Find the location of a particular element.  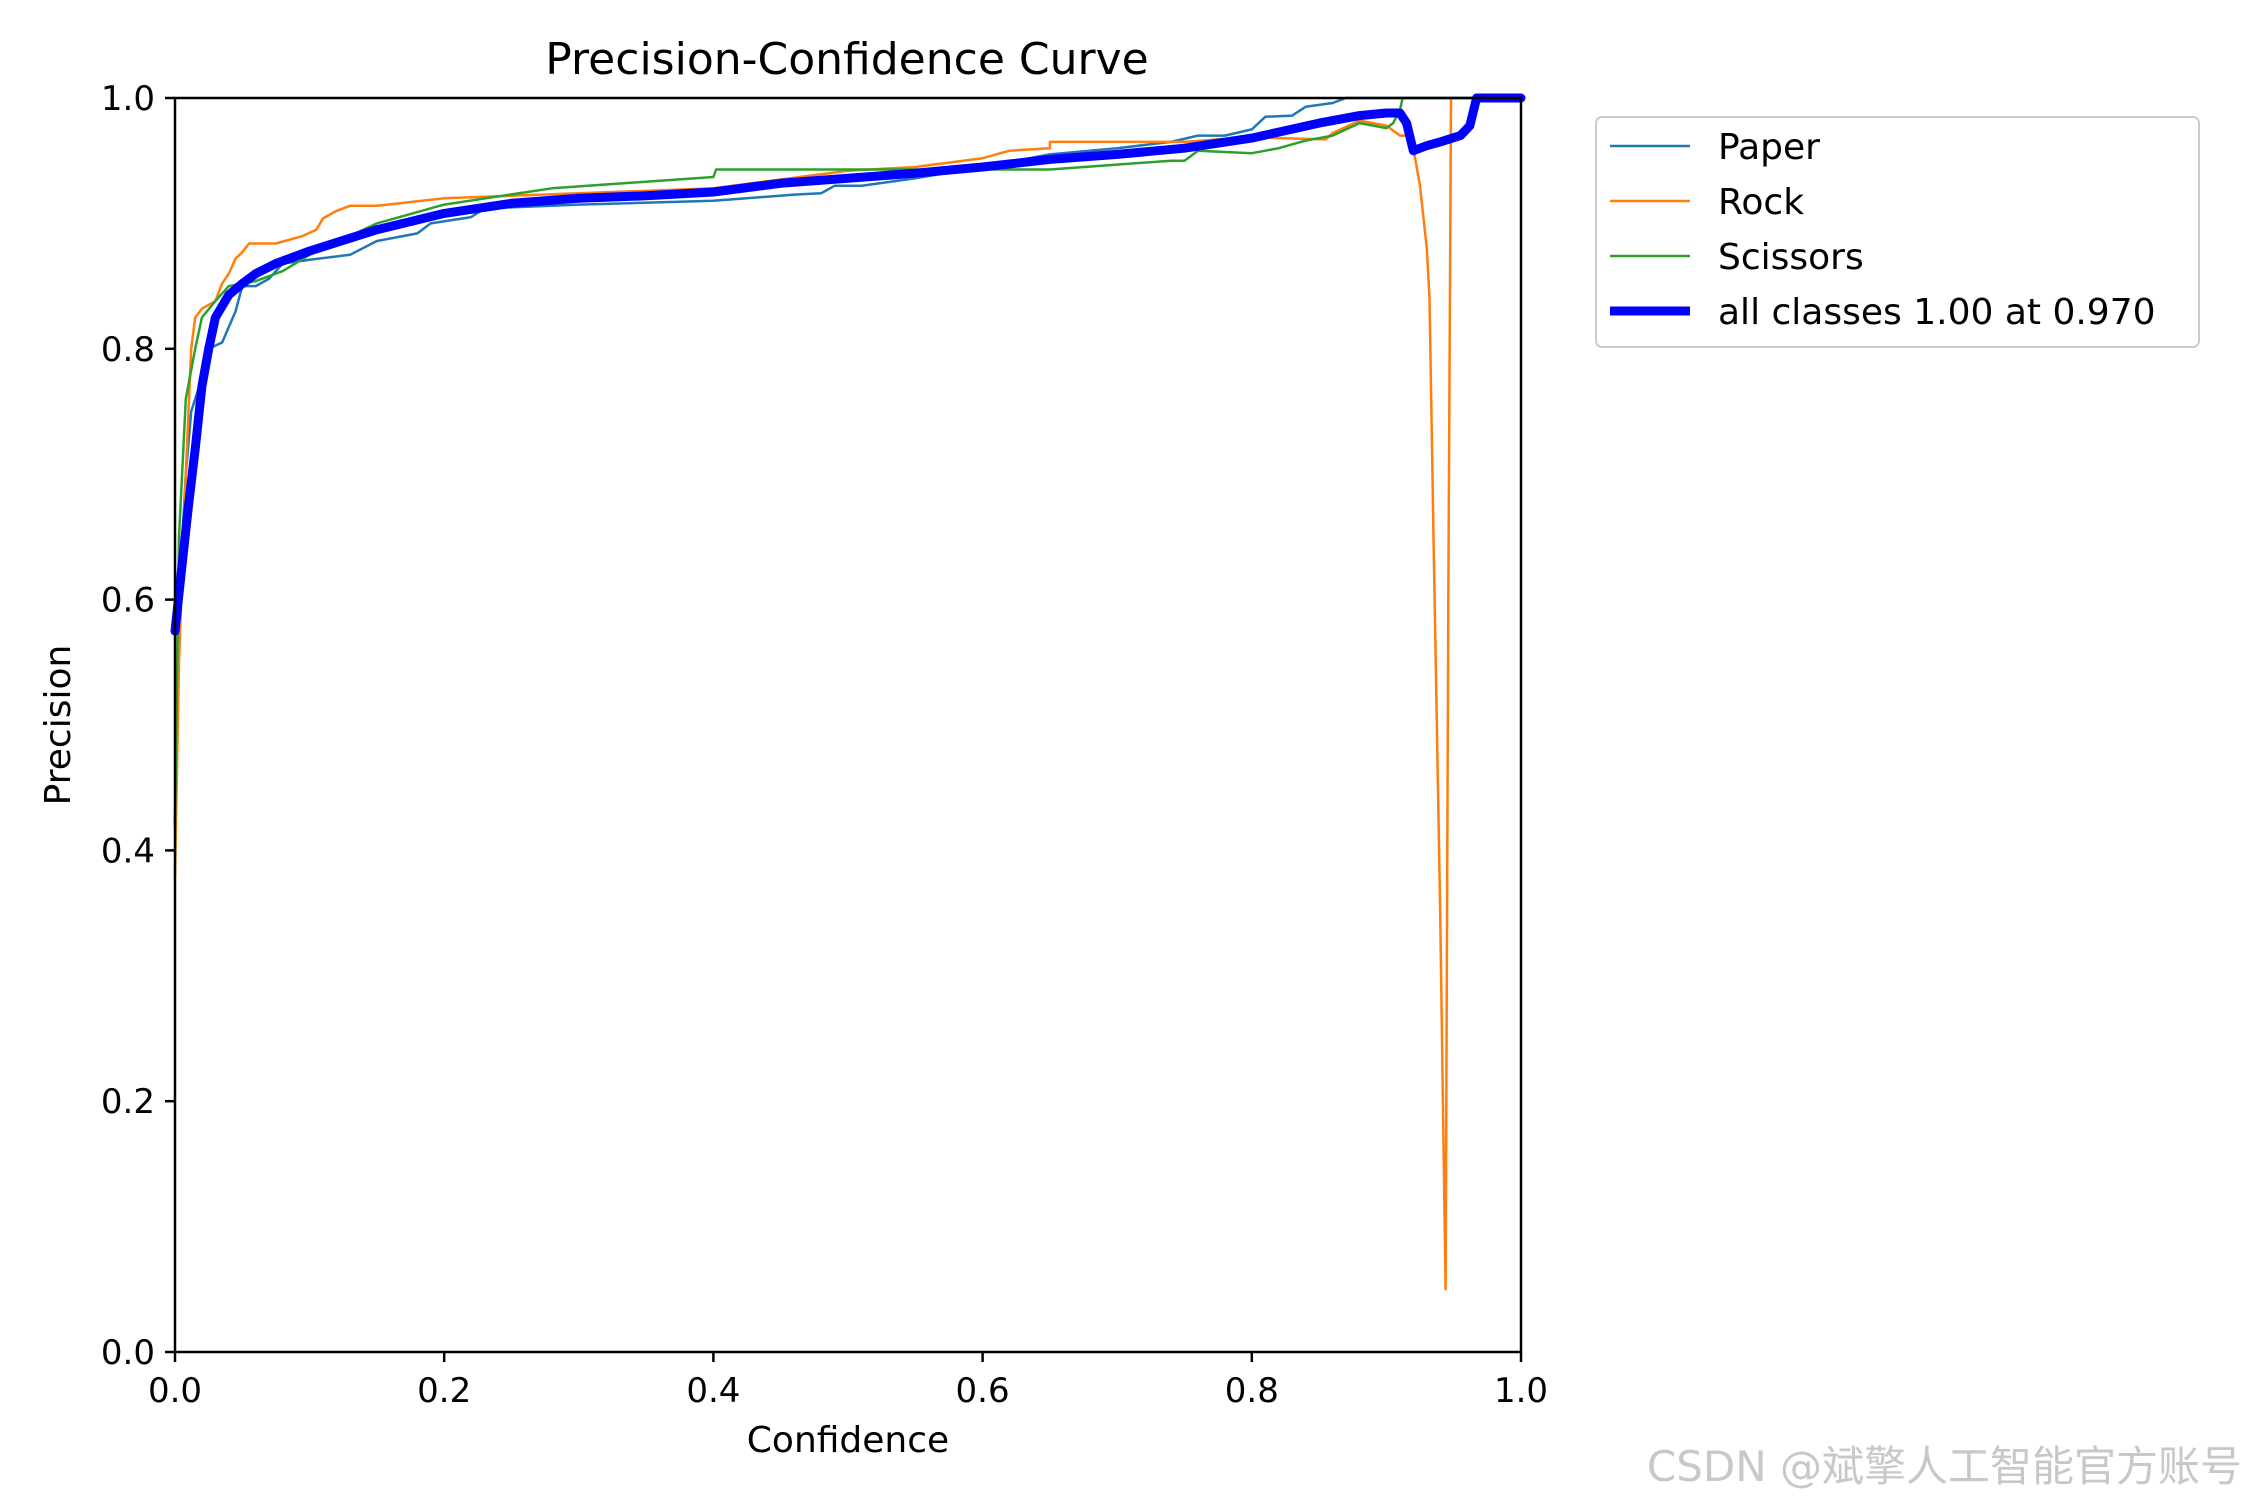

x-tick-label: 0.6 is located at coordinates (983, 1391).